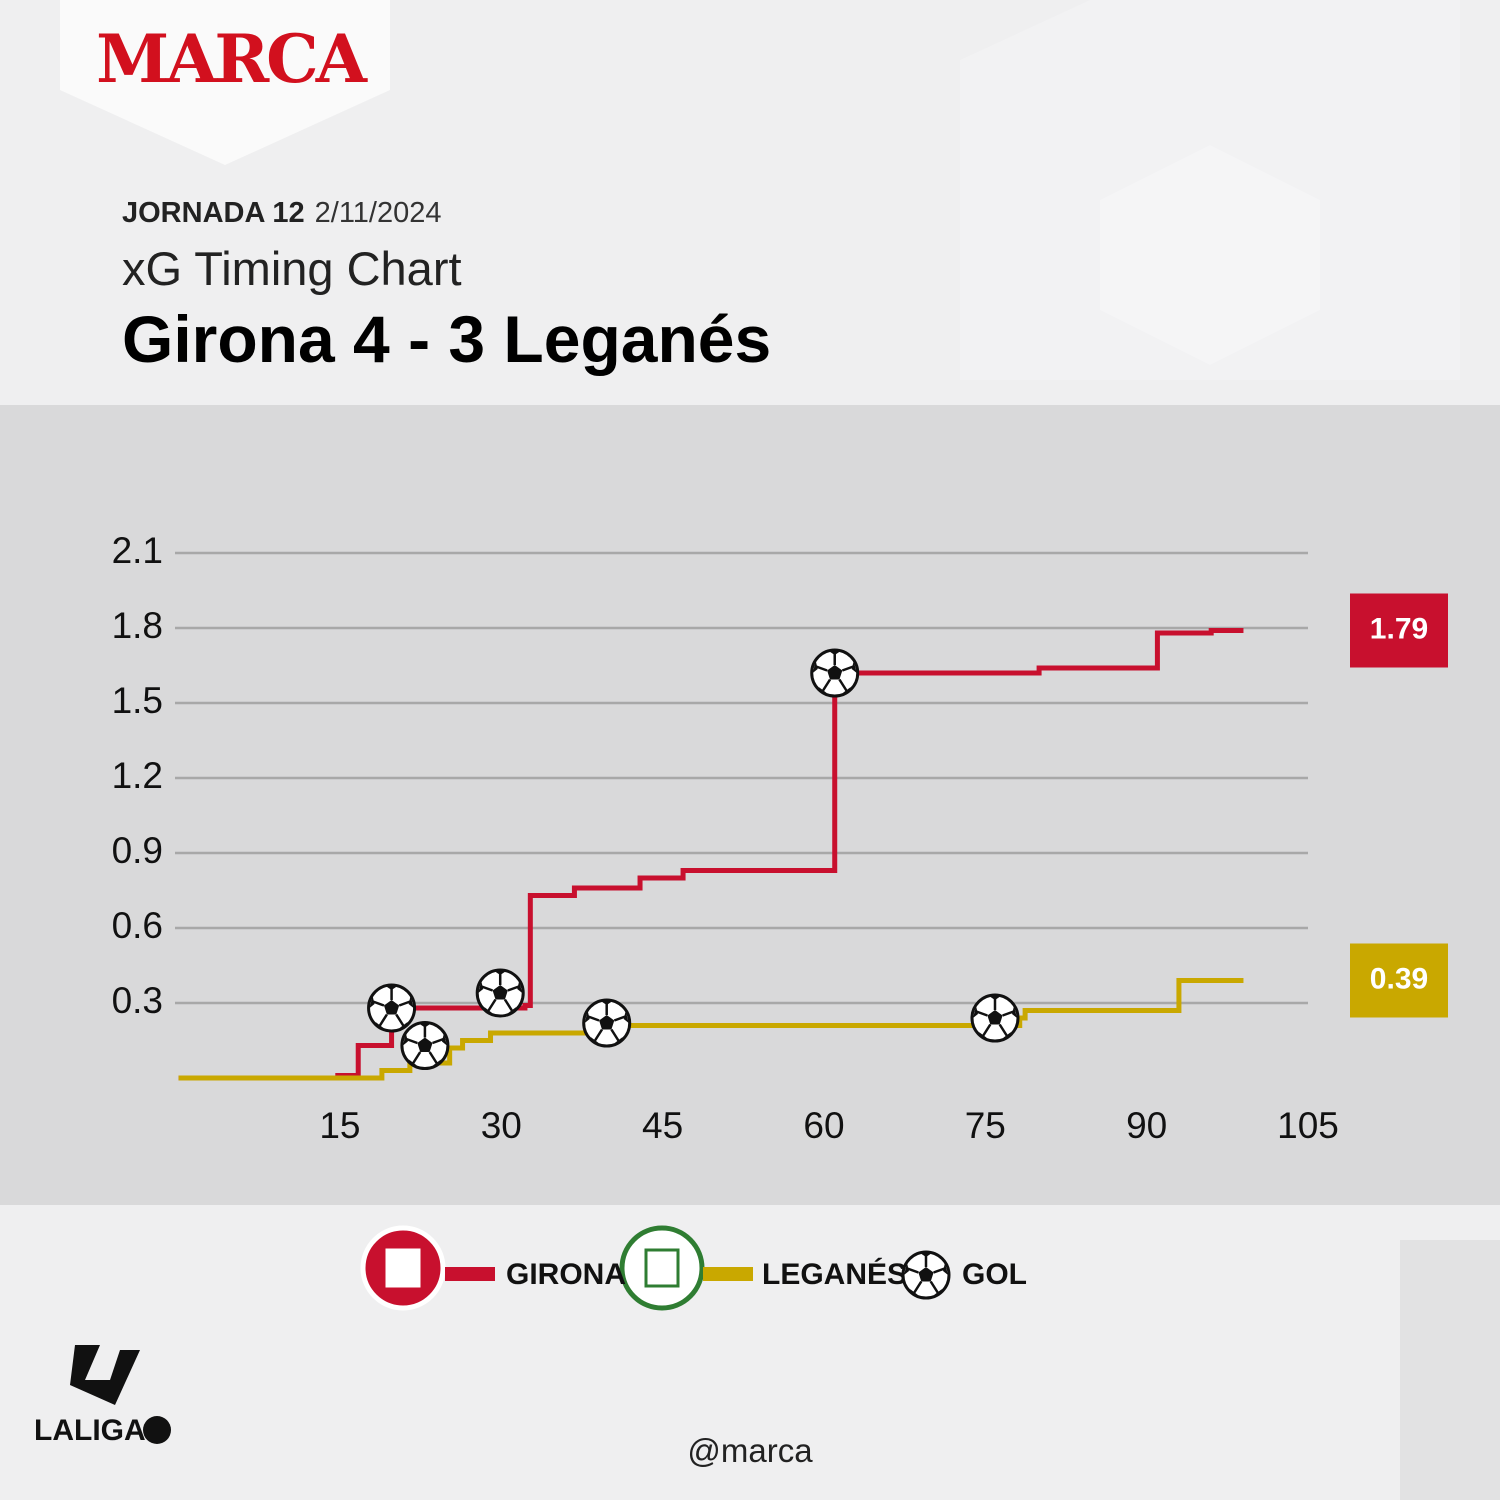  What do you see at coordinates (105, 1375) in the screenshot?
I see `league-logo` at bounding box center [105, 1375].